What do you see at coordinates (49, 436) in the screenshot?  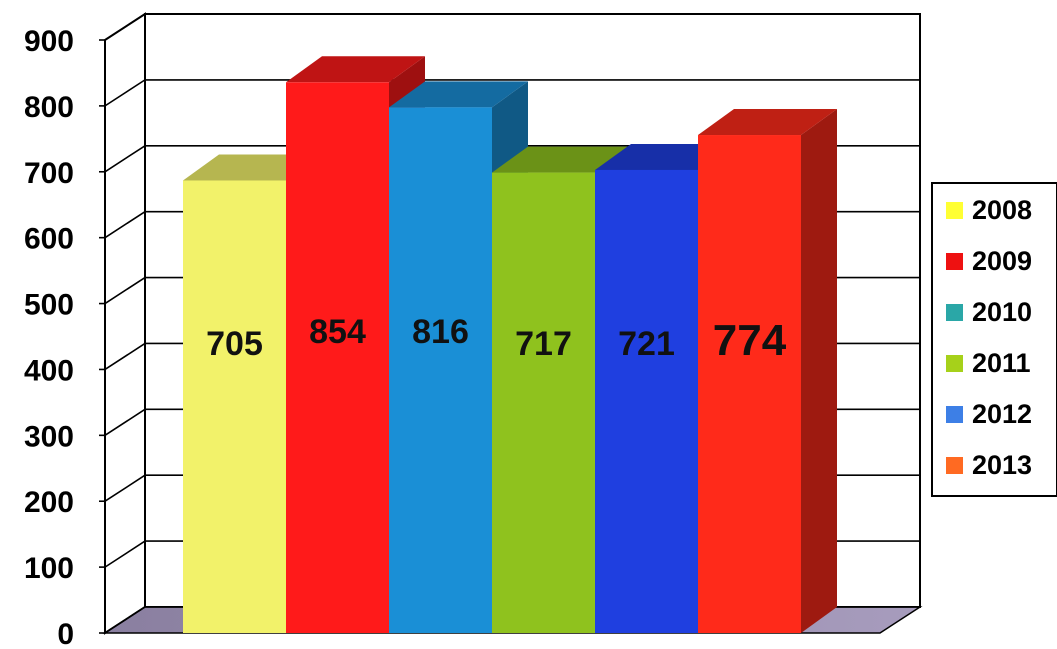 I see `y-tick-label: 300` at bounding box center [49, 436].